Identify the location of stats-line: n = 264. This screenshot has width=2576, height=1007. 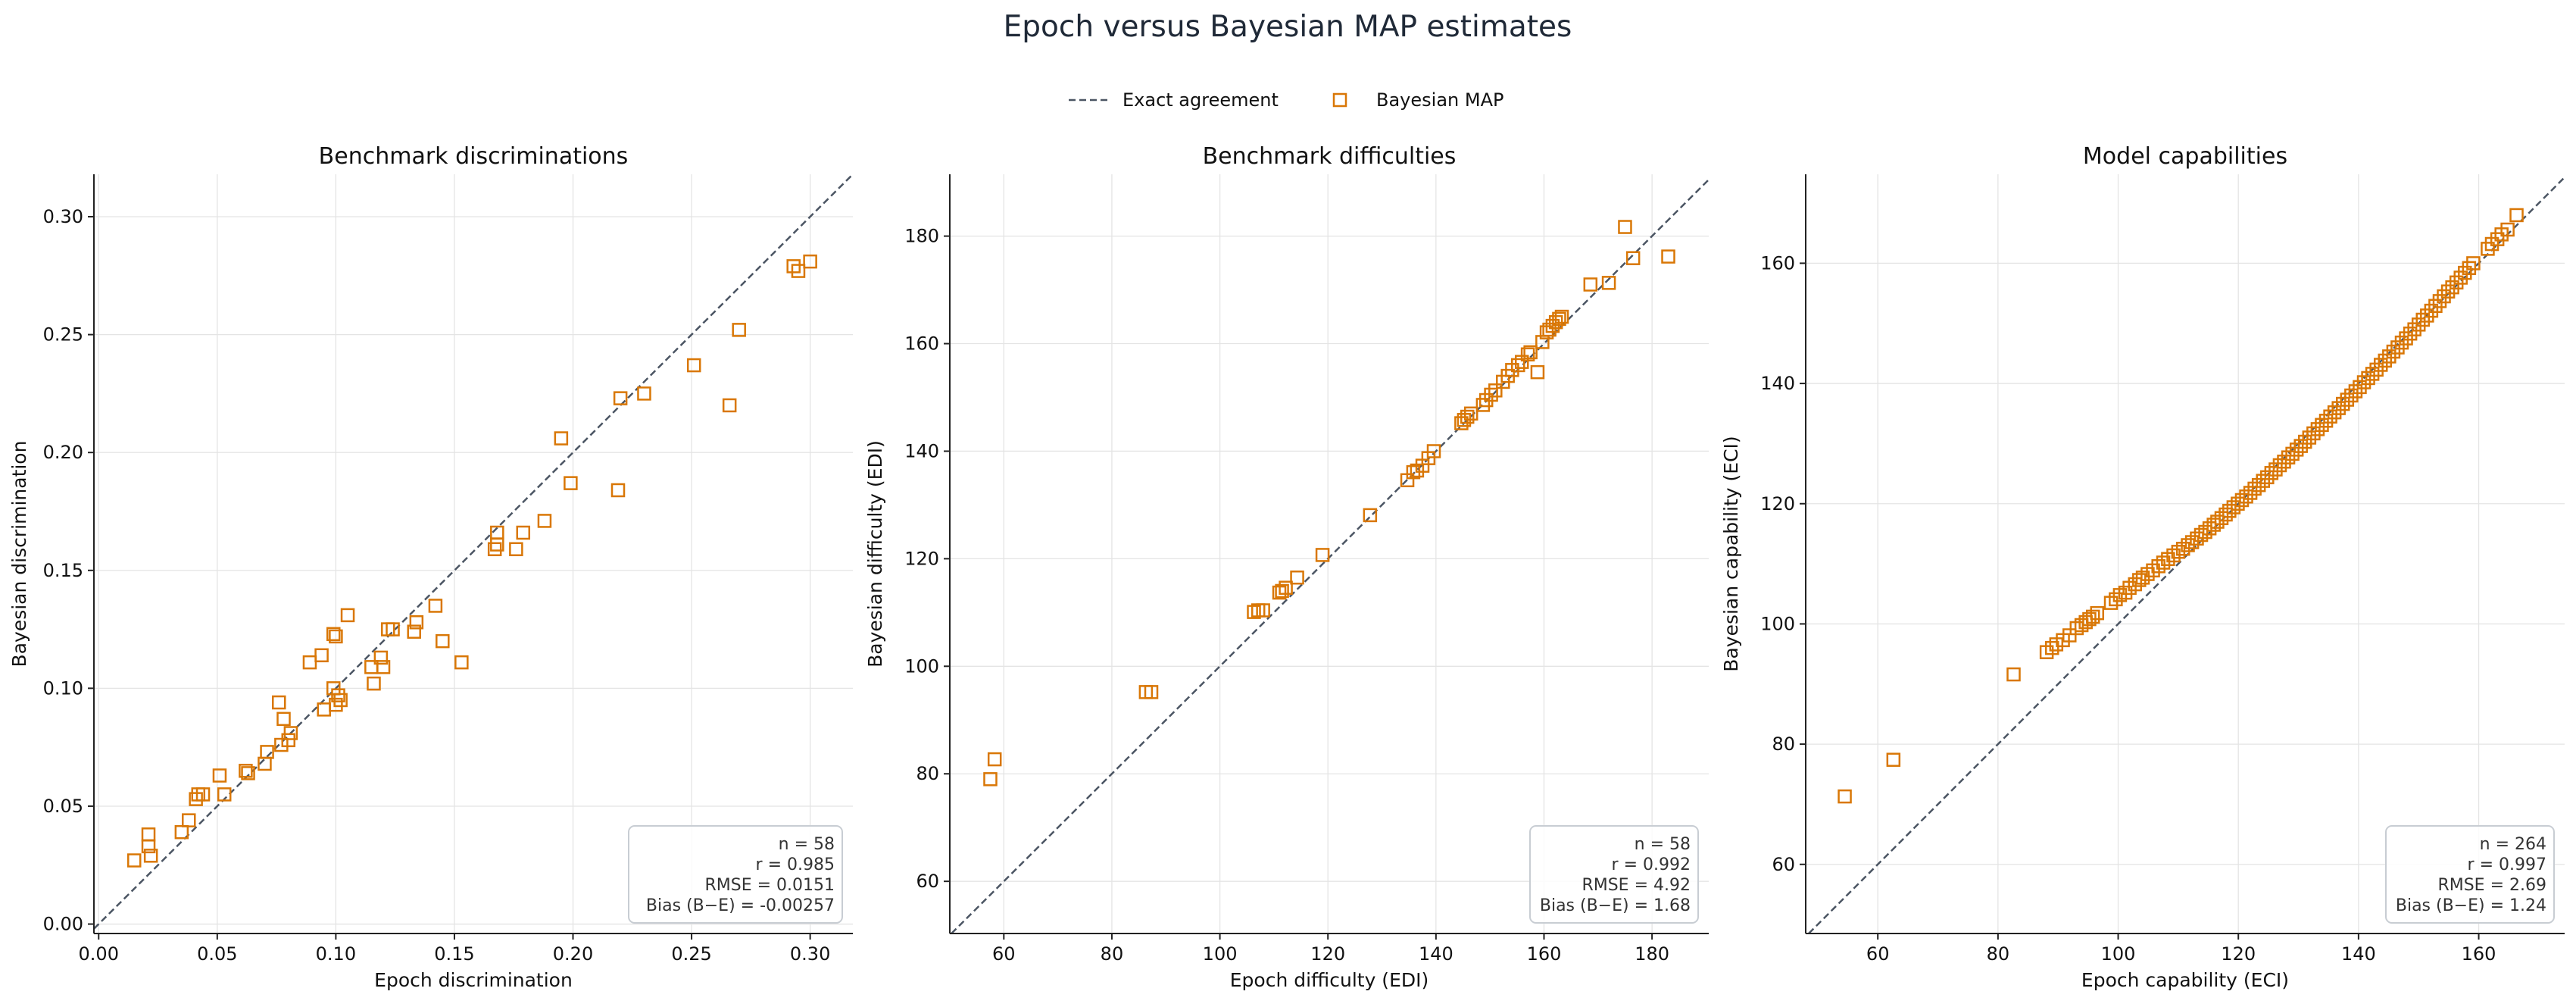
(2513, 844).